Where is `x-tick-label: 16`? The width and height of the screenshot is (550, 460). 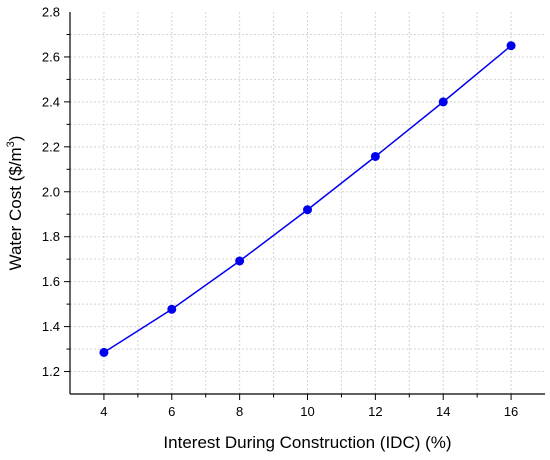
x-tick-label: 16 is located at coordinates (511, 411).